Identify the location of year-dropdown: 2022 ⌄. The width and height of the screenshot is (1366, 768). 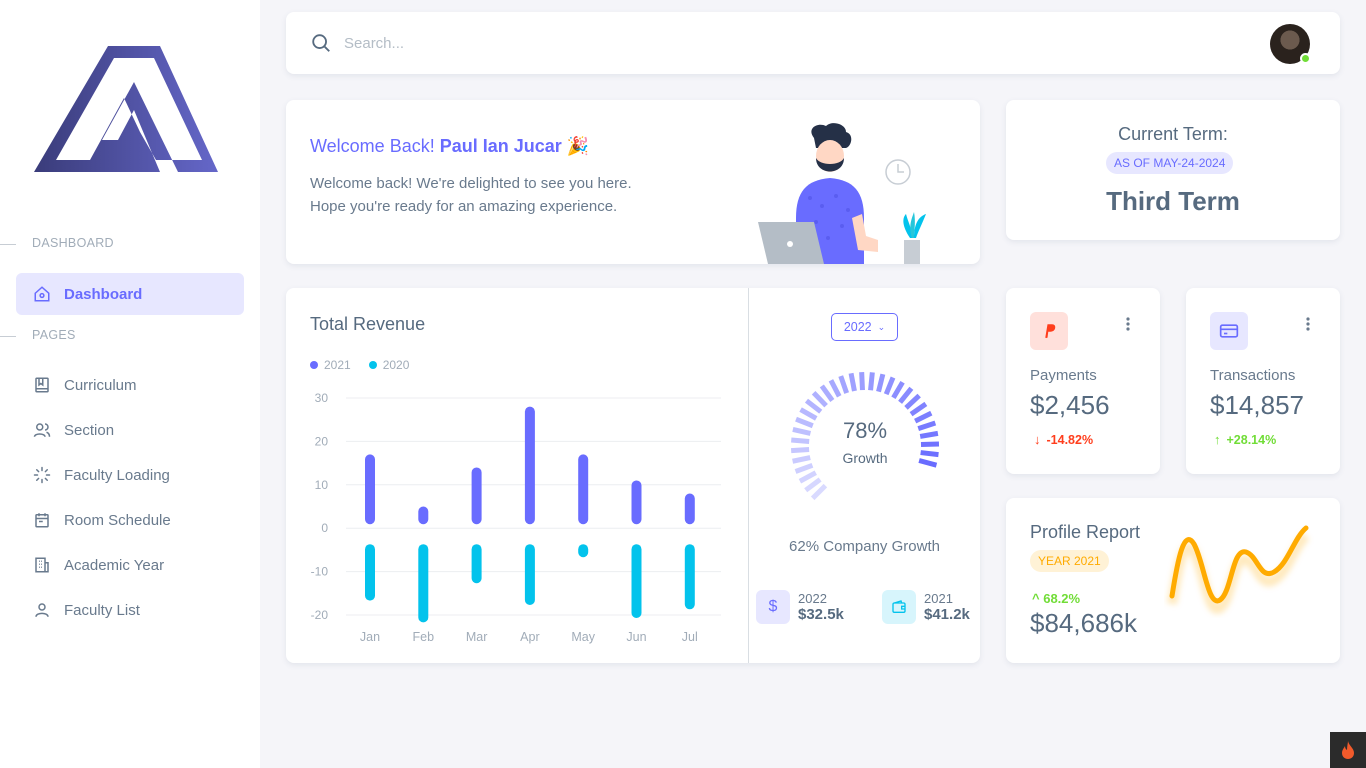
(864, 327).